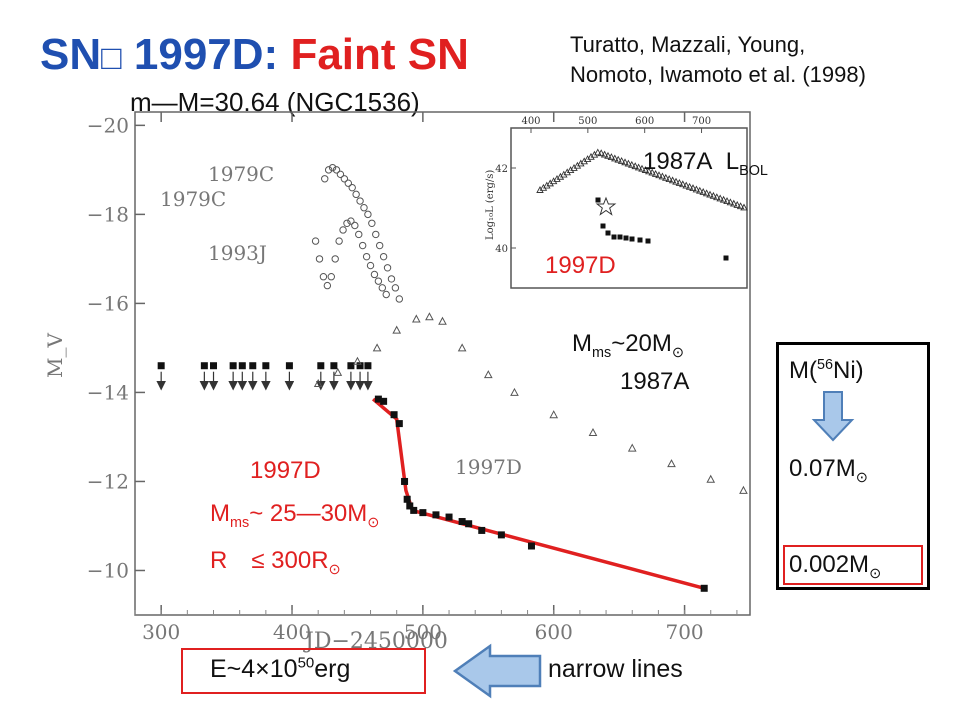 The image size is (960, 720). Describe the element at coordinates (853, 466) in the screenshot. I see `nickel-mass-box: M(56Ni) 0.07M⊙ 0.002M⊙` at that location.